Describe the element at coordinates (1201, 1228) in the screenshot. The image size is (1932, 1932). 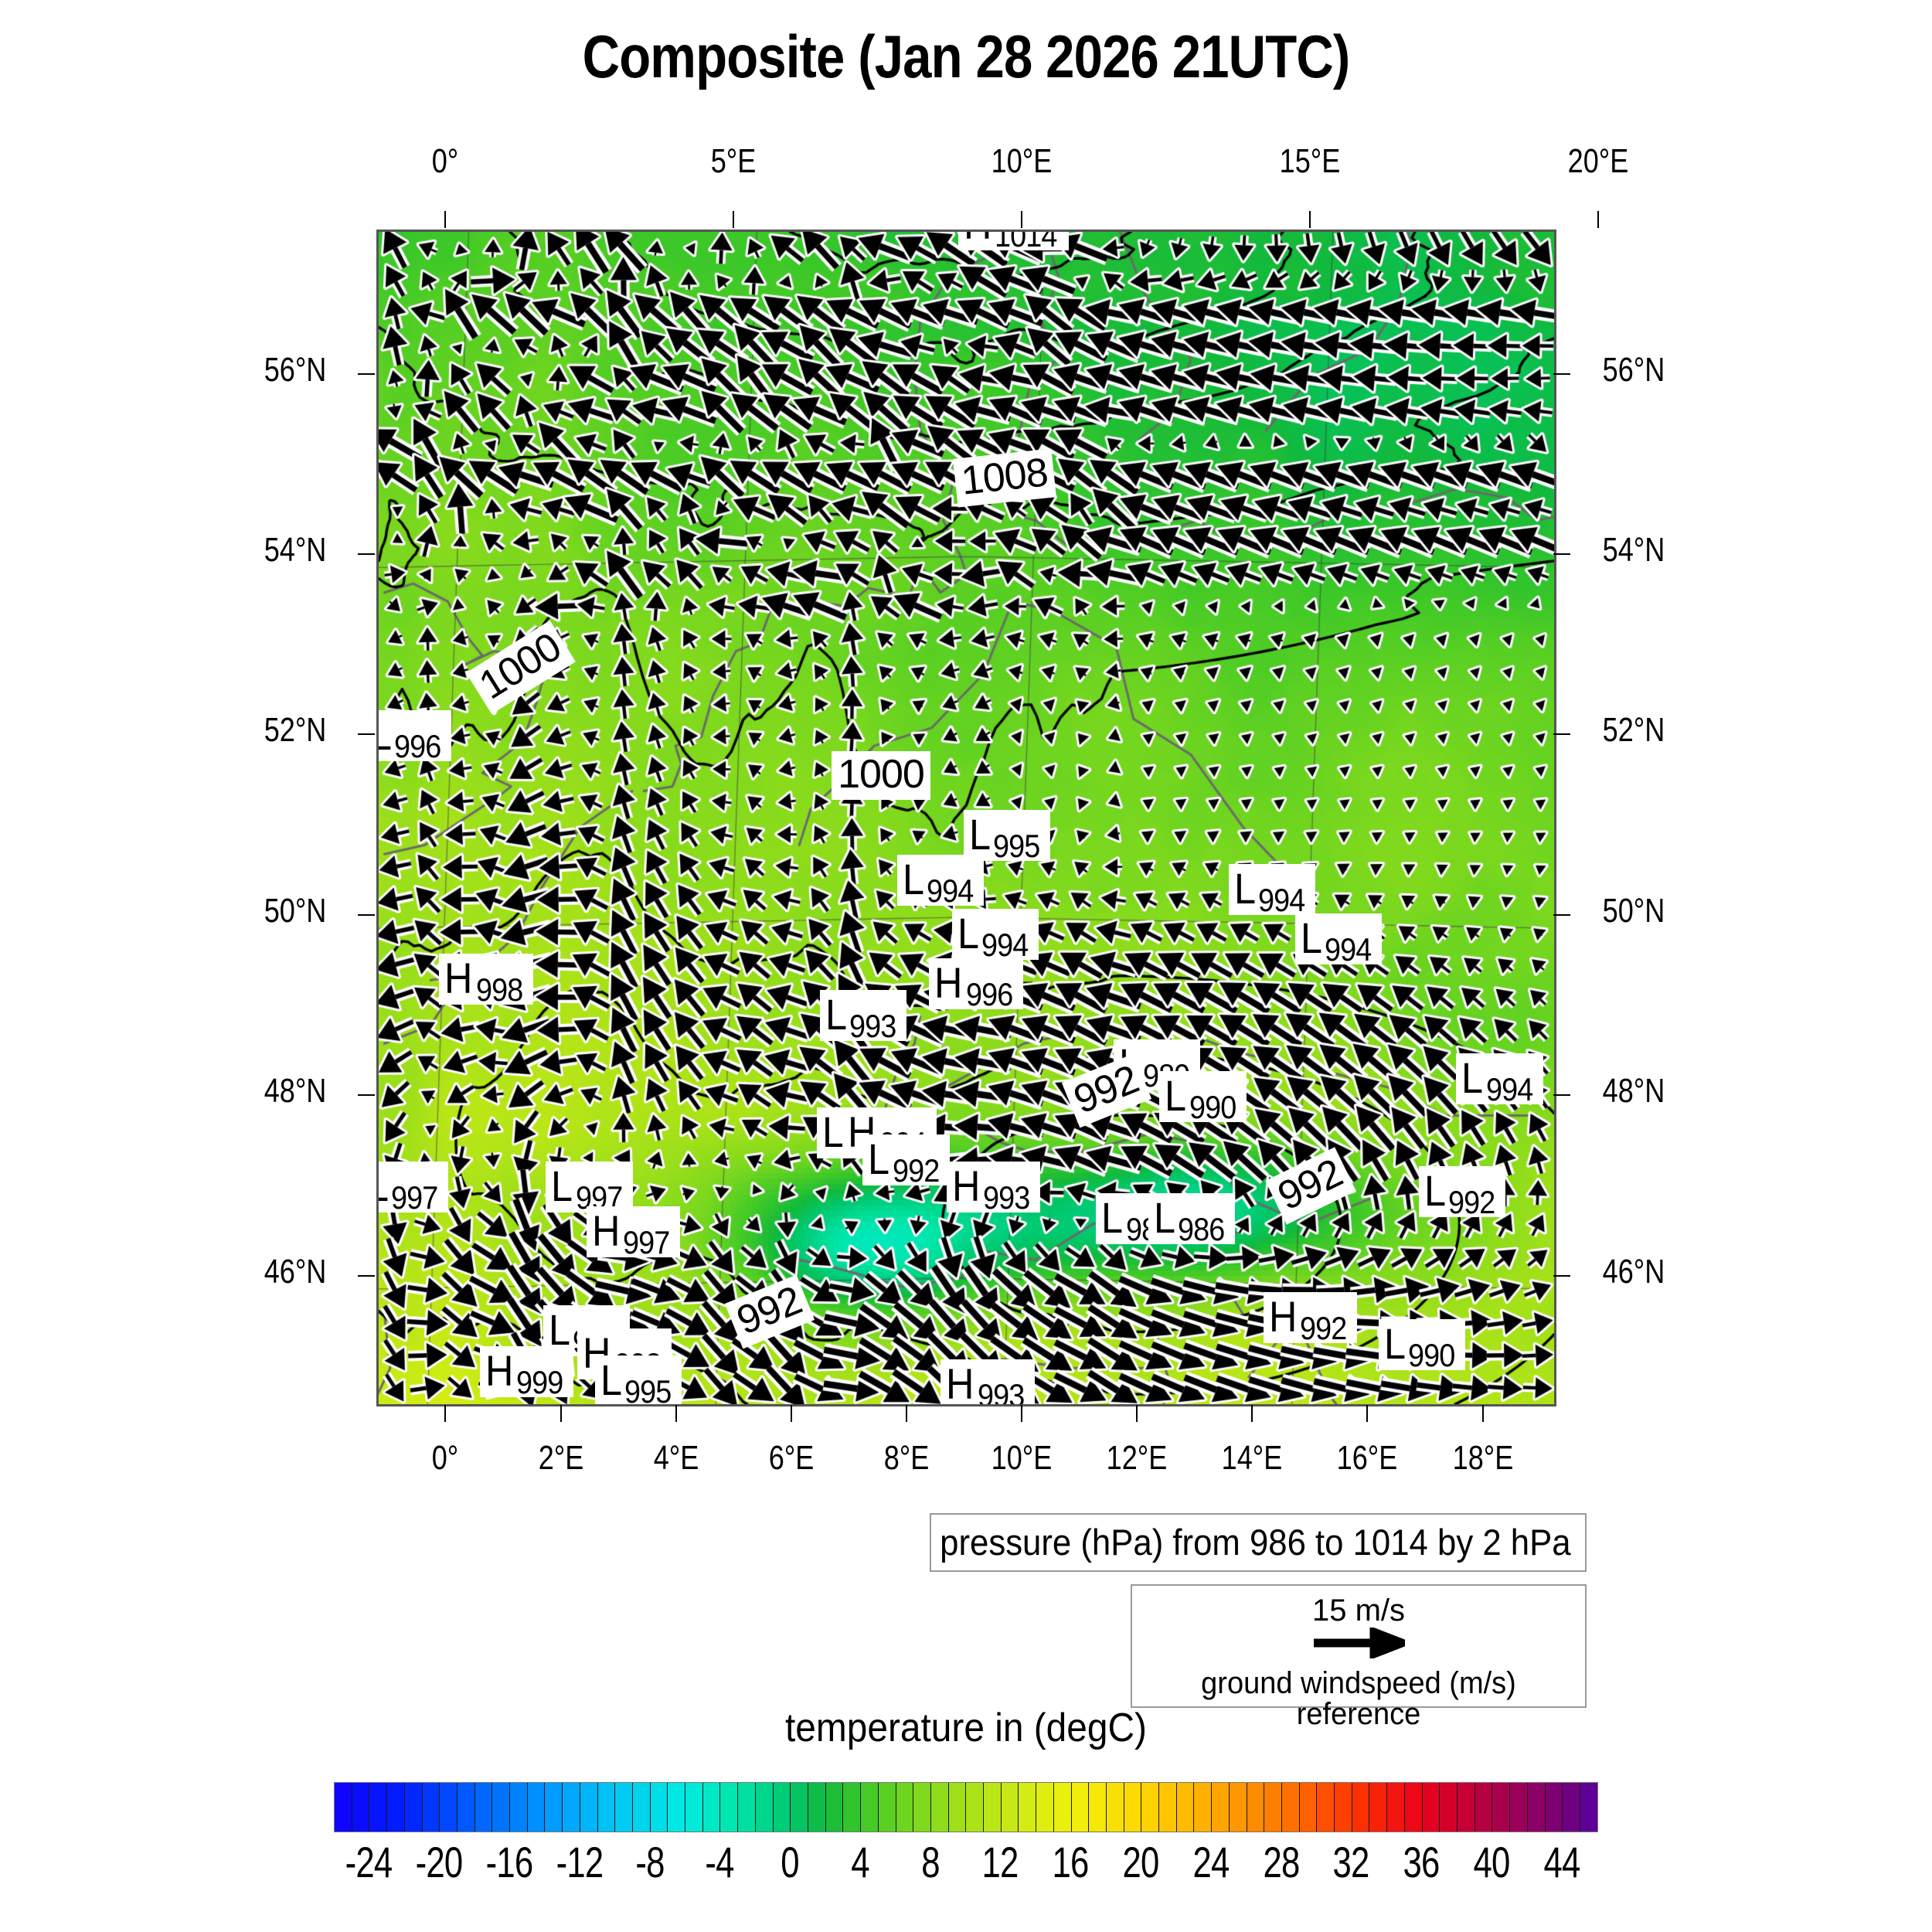
I see `pressure-marker-value: 986` at that location.